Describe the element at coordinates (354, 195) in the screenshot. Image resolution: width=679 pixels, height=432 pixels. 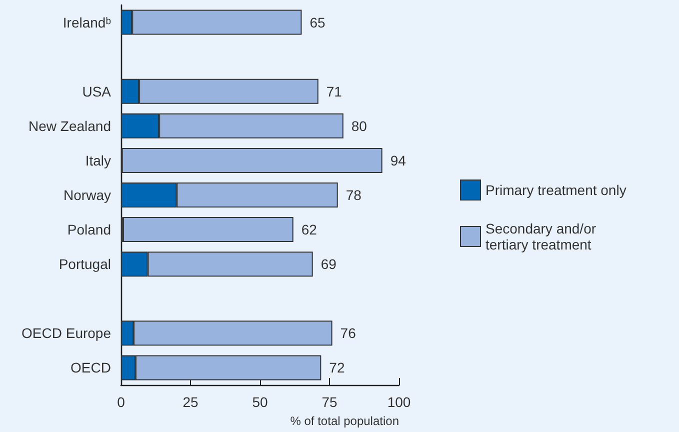
I see `total-label: 78` at that location.